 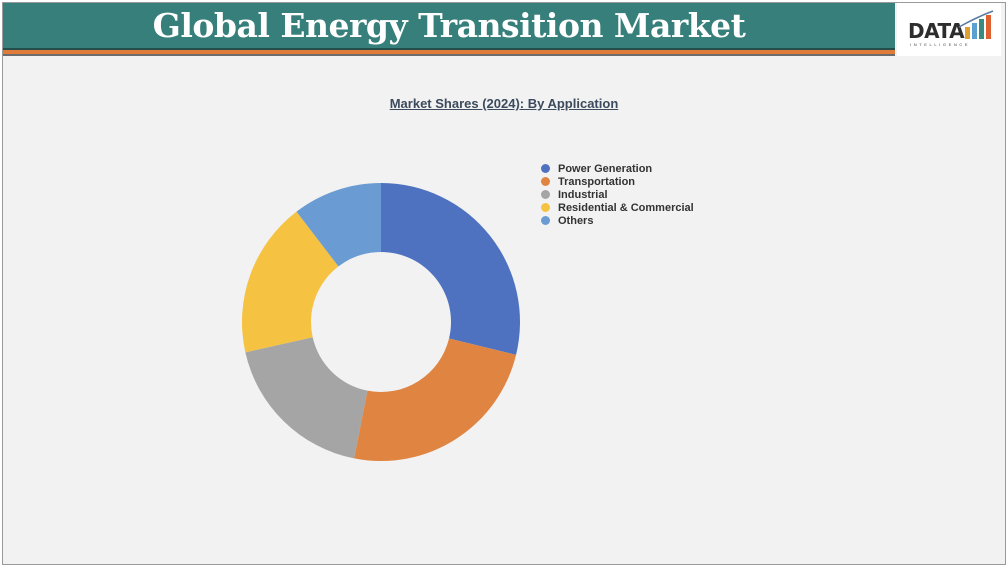 I want to click on logo-text: DATA, so click(x=936, y=31).